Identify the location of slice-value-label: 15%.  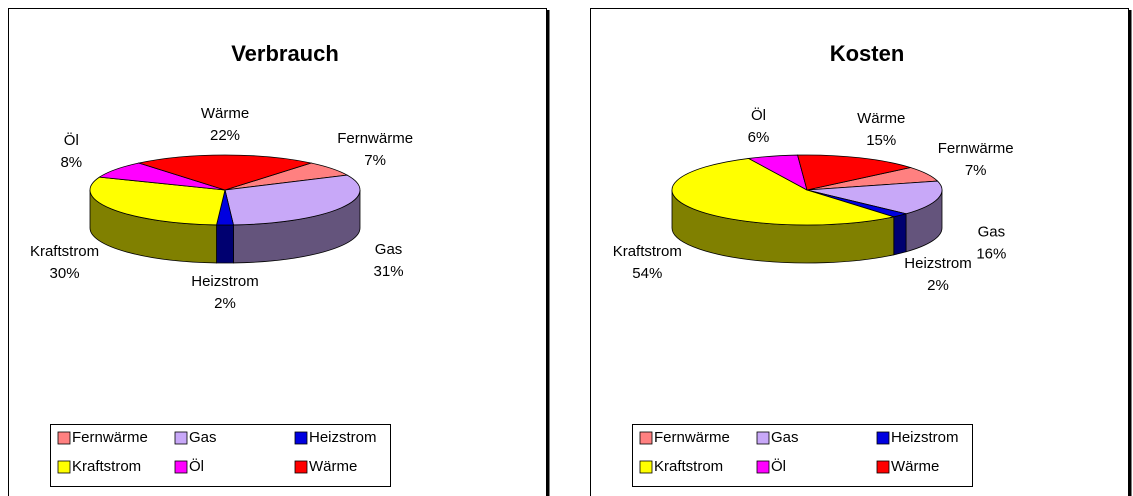
(881, 140).